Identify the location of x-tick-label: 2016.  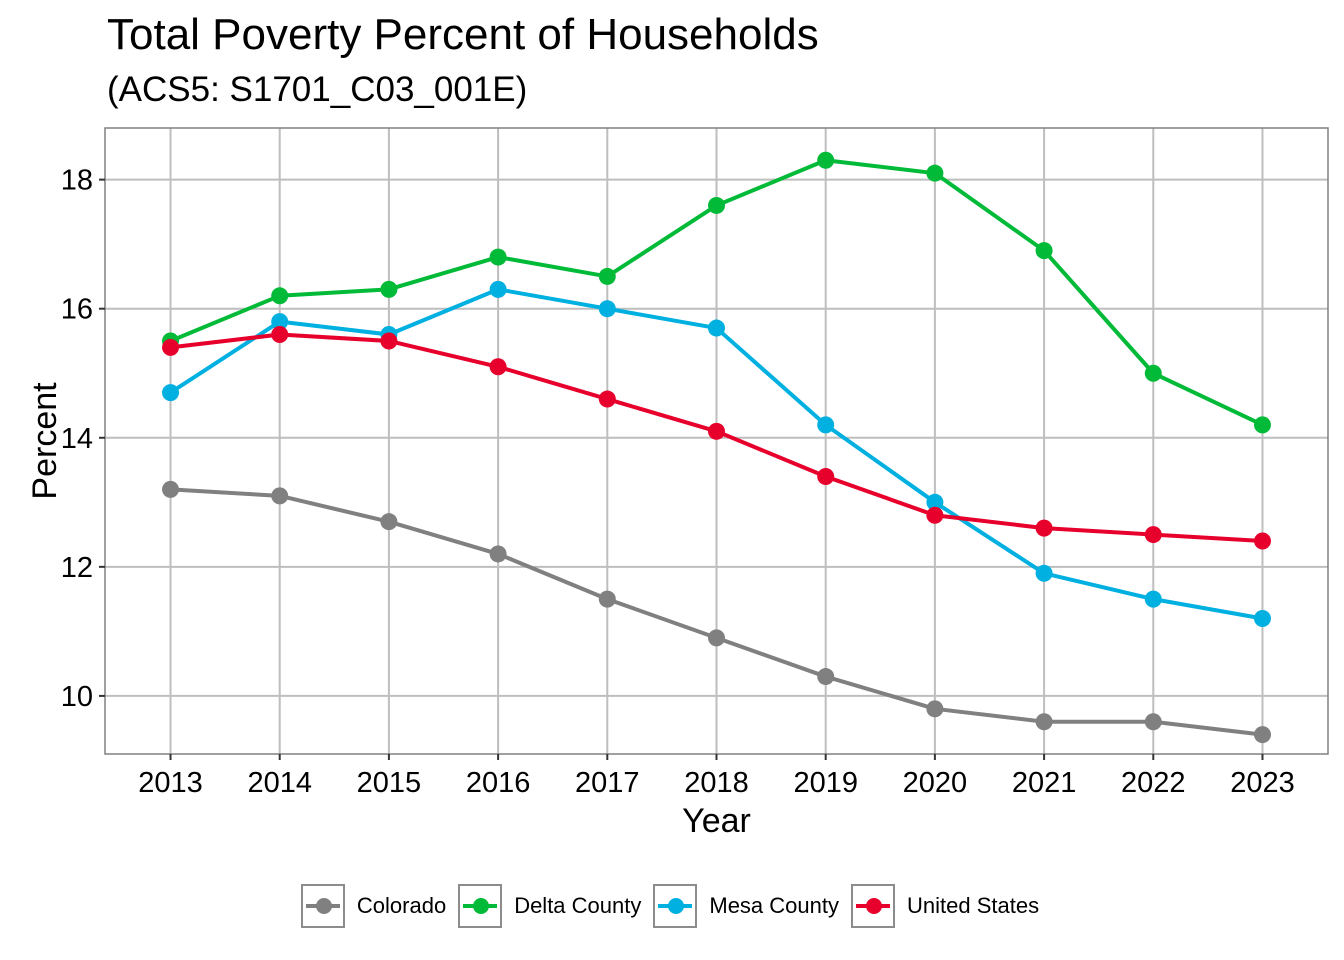
(498, 783).